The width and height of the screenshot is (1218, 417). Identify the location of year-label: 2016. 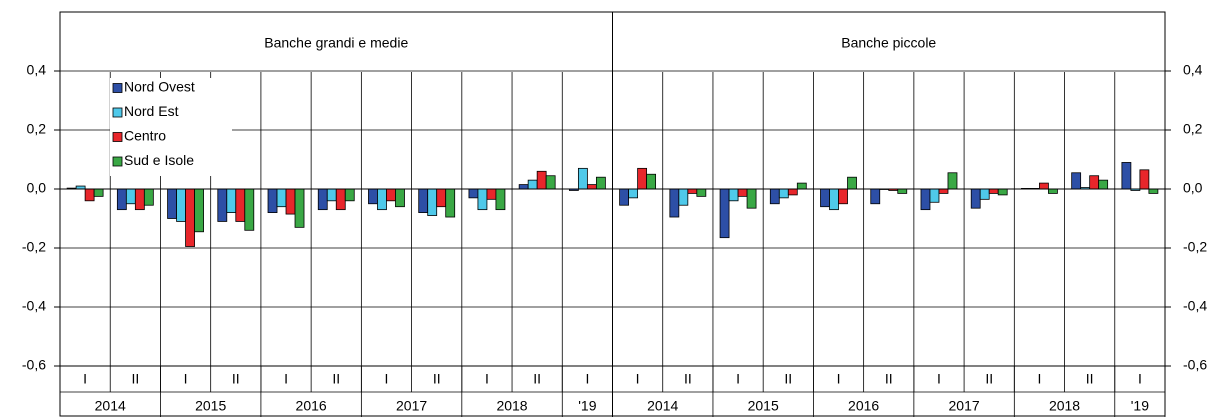
(863, 406).